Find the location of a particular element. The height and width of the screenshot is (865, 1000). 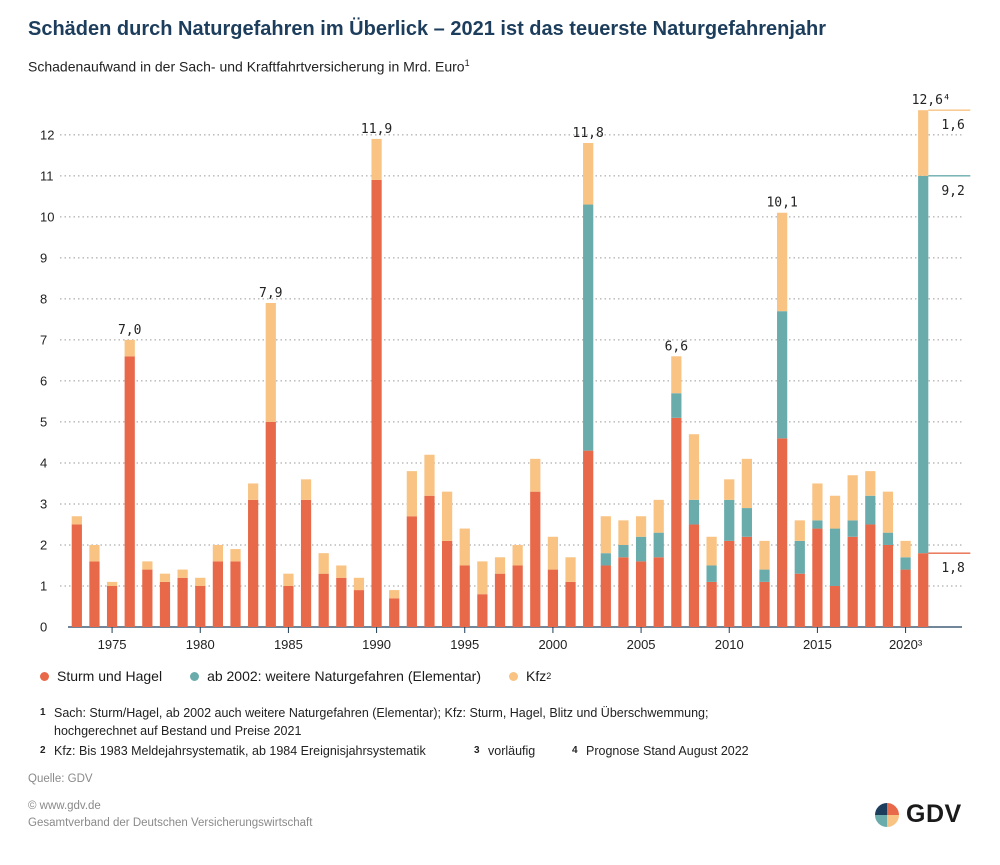

y-tick-label-0: 0 is located at coordinates (43, 627).